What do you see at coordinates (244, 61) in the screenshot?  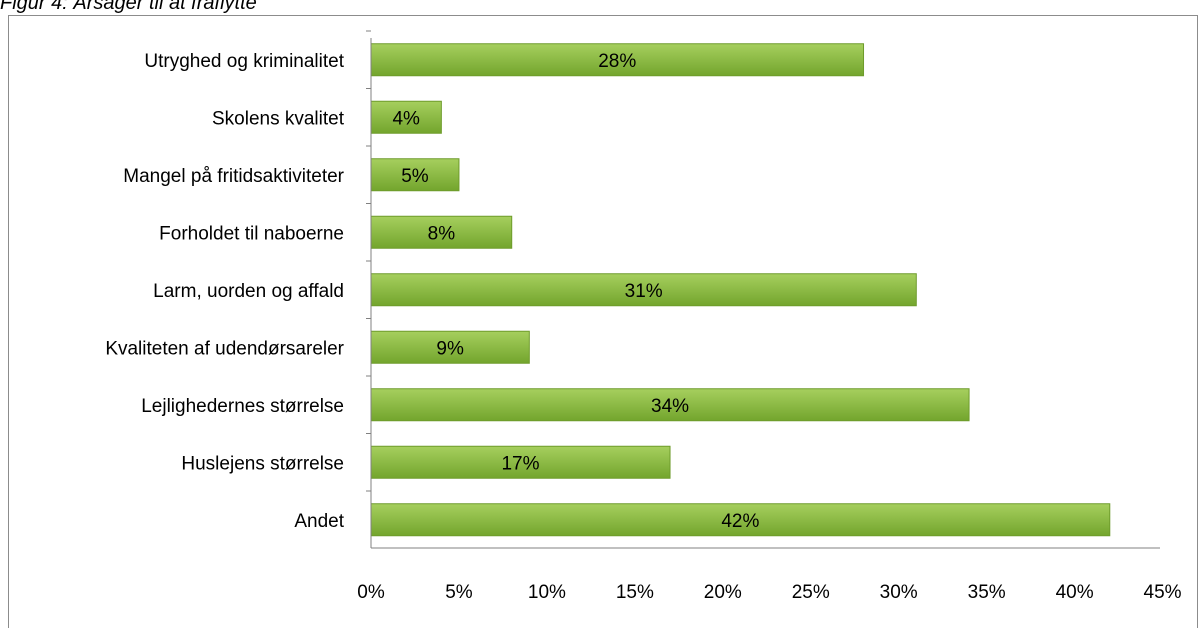 I see `category-label-0: Utryghed og kriminalitet` at bounding box center [244, 61].